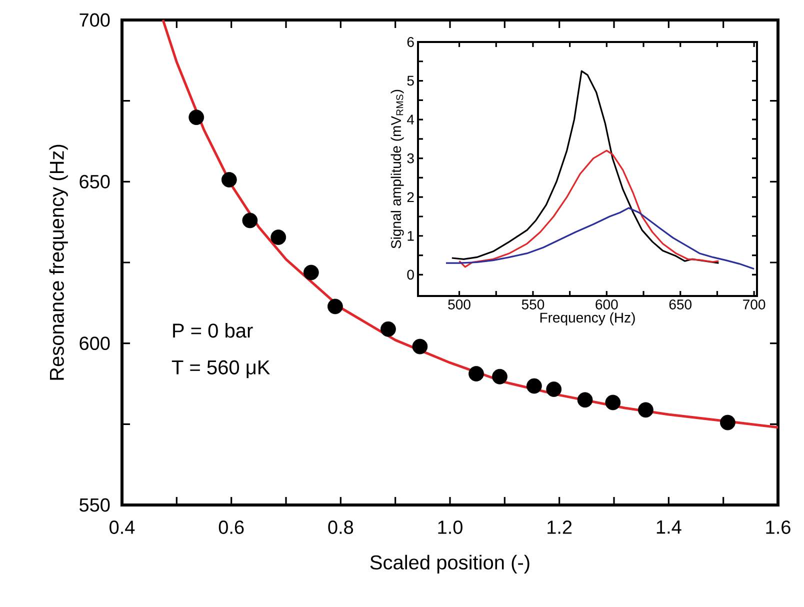 The image size is (804, 607). What do you see at coordinates (410, 197) in the screenshot?
I see `y-tick-label: 2` at bounding box center [410, 197].